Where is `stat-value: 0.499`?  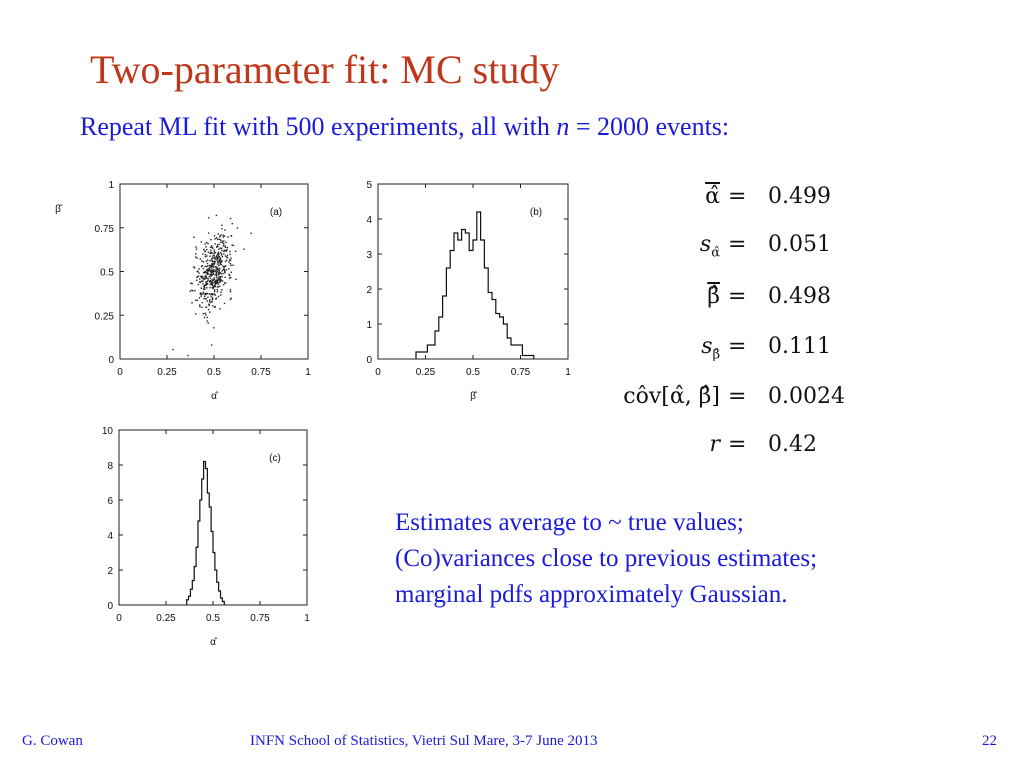 stat-value: 0.499 is located at coordinates (799, 196).